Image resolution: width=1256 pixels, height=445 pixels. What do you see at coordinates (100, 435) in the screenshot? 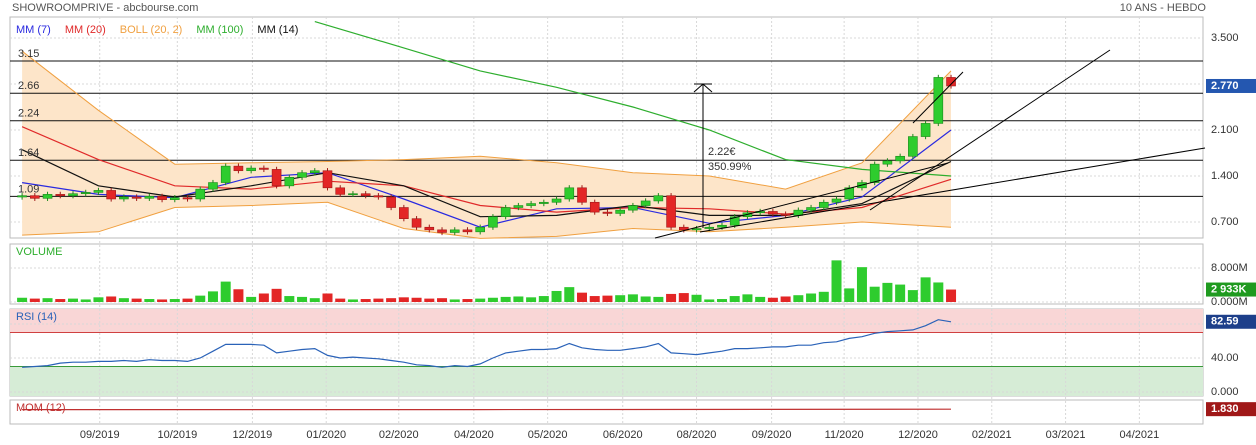
I see `x-tick-label: 09/2019` at bounding box center [100, 435].